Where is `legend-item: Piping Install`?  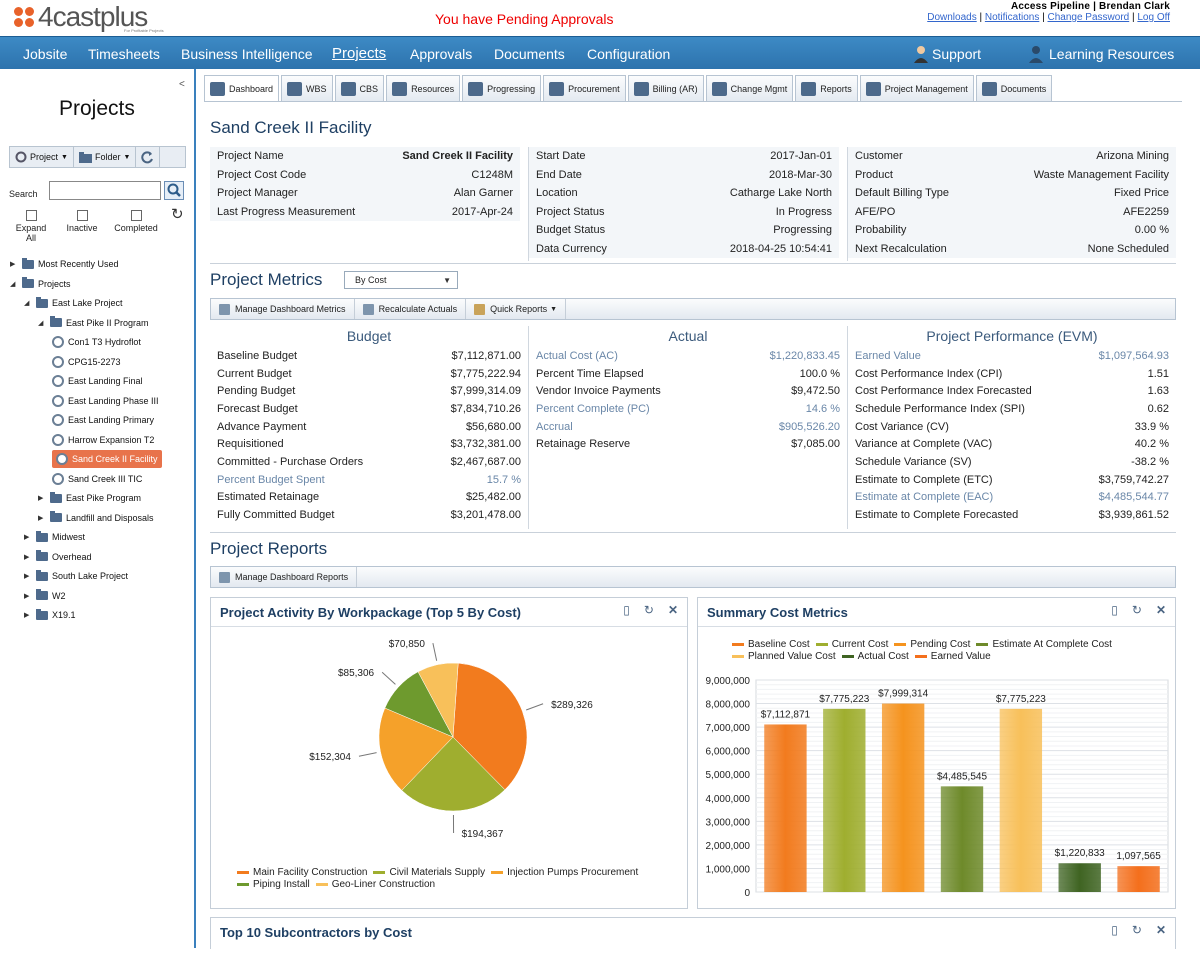
legend-item: Piping Install is located at coordinates (273, 884).